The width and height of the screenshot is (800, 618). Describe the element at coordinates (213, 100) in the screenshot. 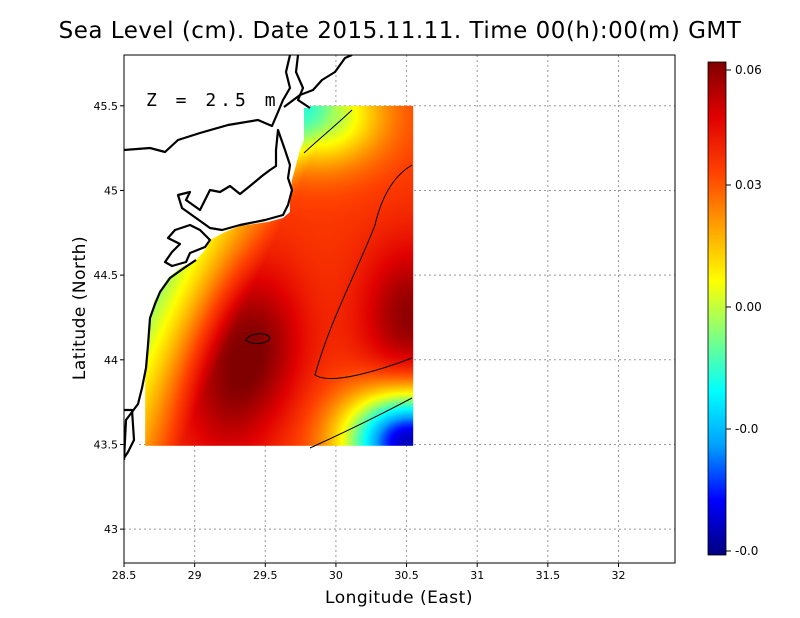

I see `depth-annotation: Z = 2.5 m` at that location.